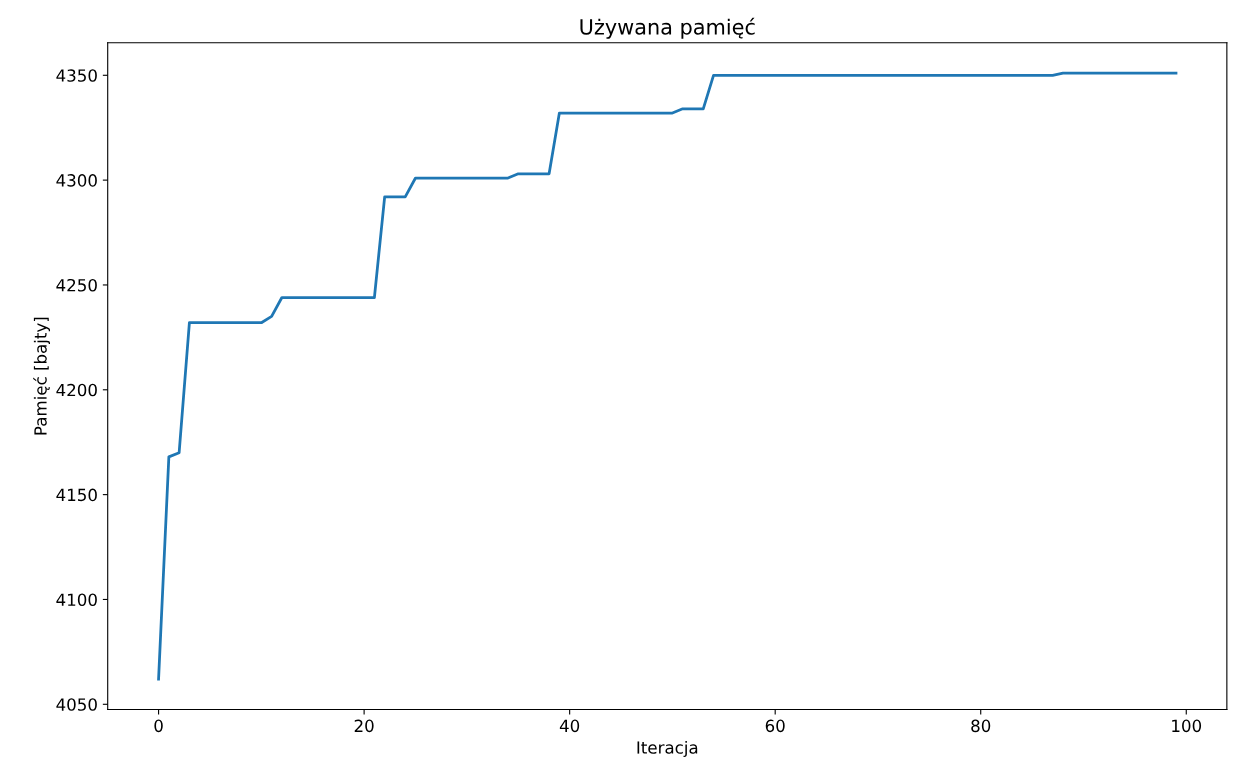 This screenshot has width=1238, height=778. I want to click on y-tick-label: 4300, so click(76, 180).